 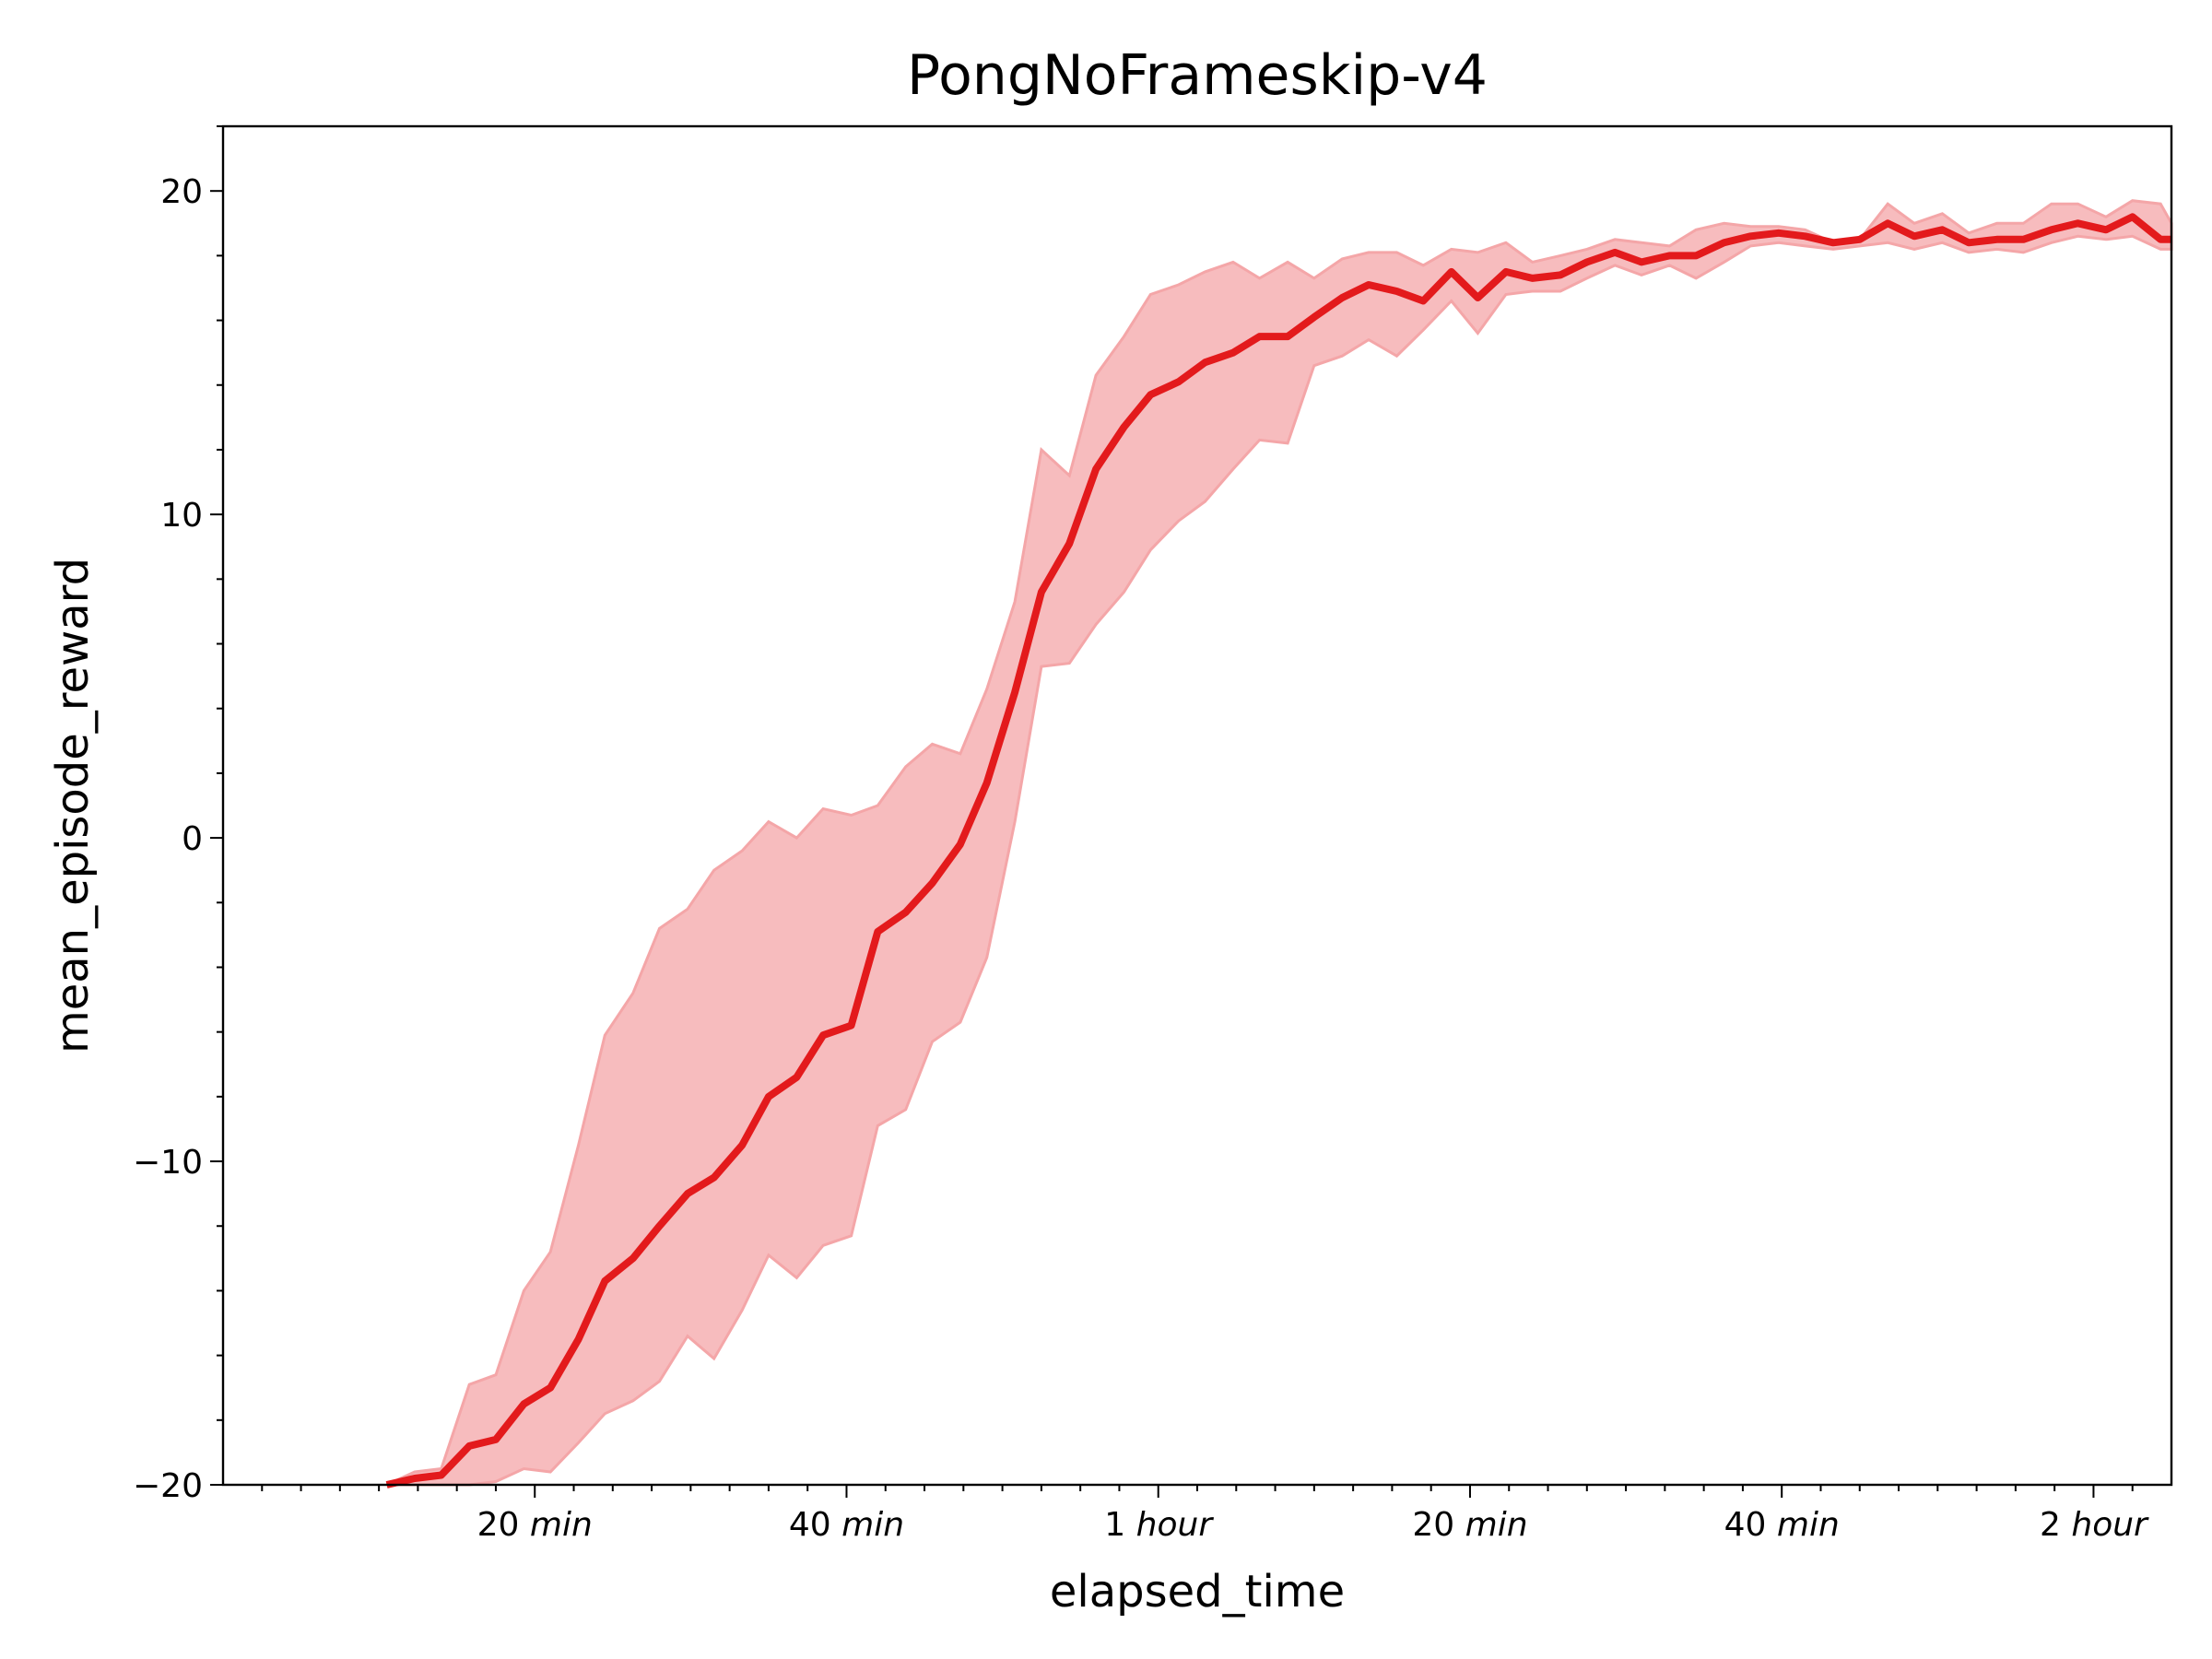 I want to click on x-tick-number: 2, so click(x=2055, y=1525).